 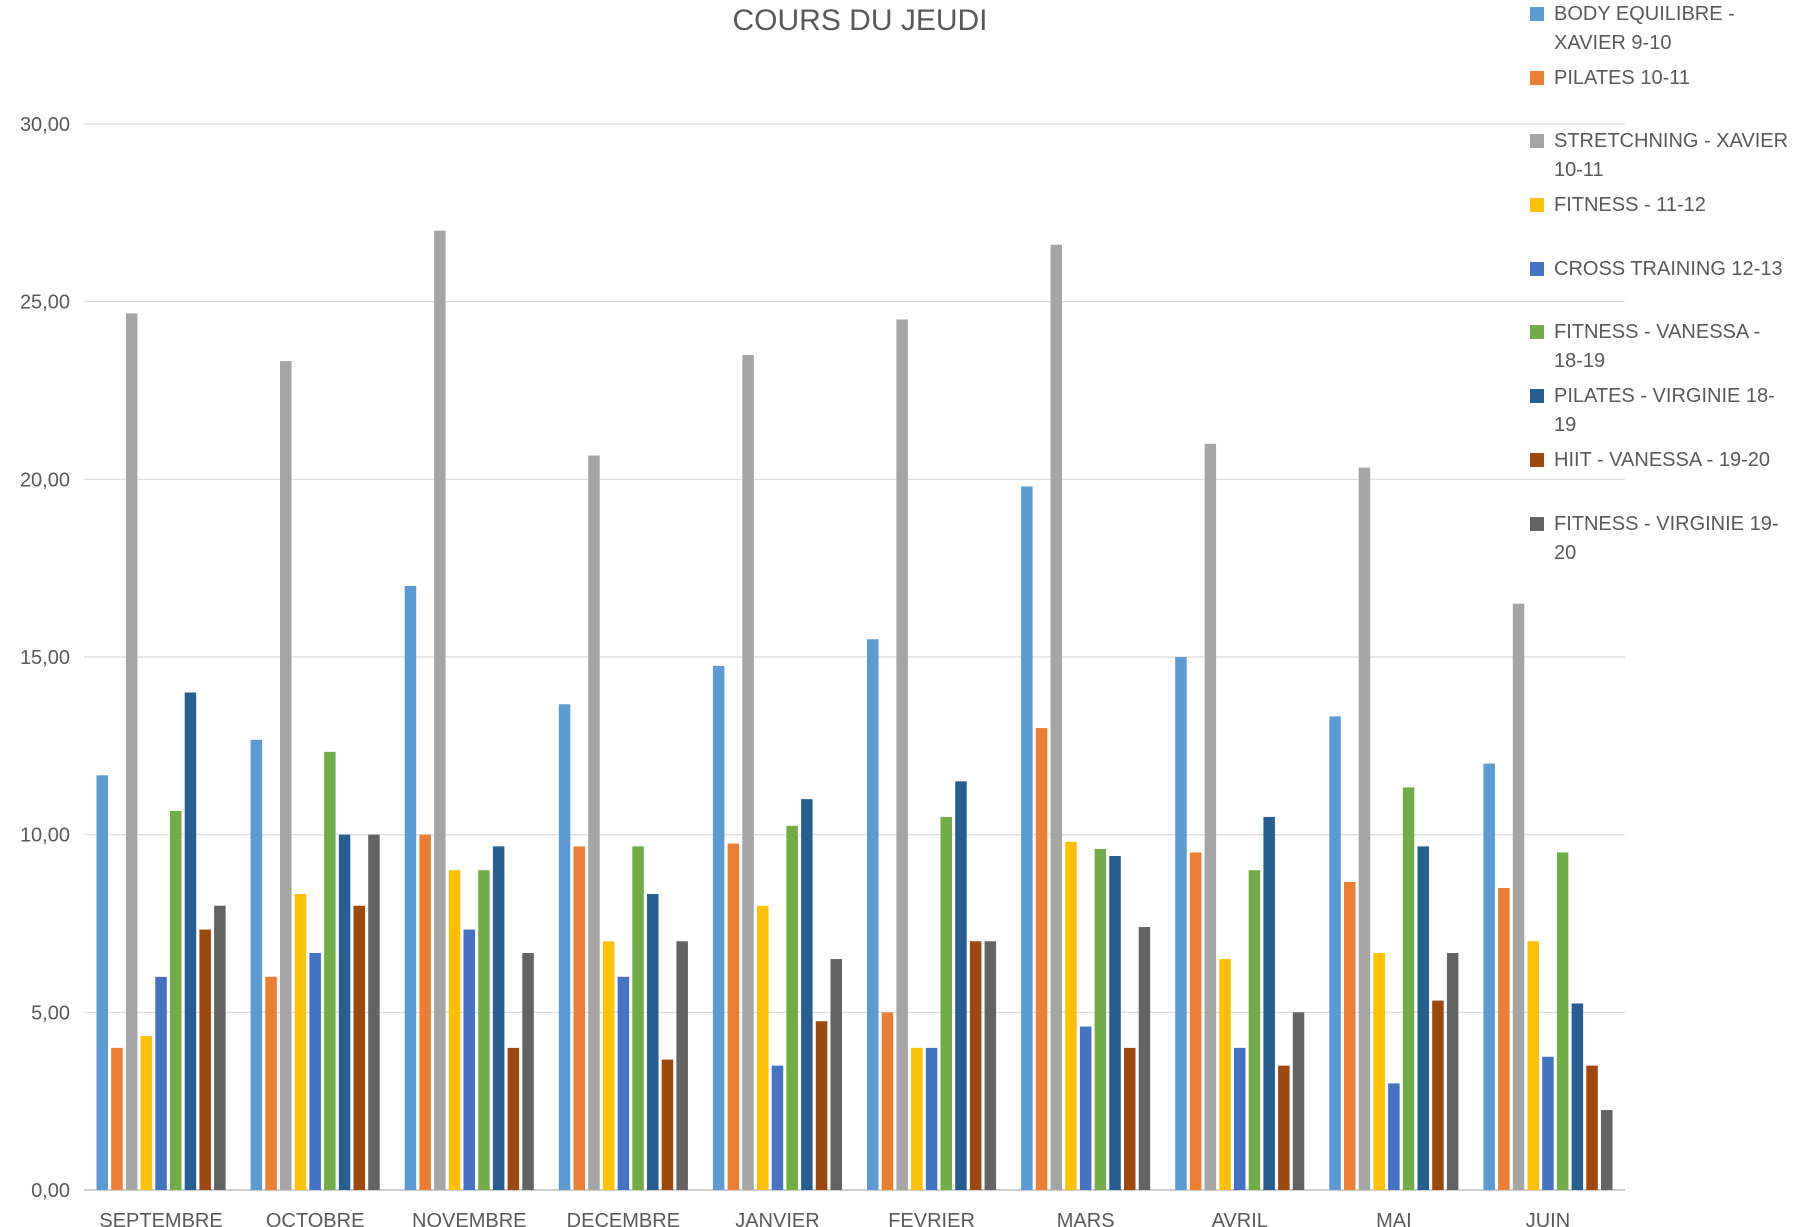 I want to click on x-tick-label: JUIN, so click(x=1548, y=1218).